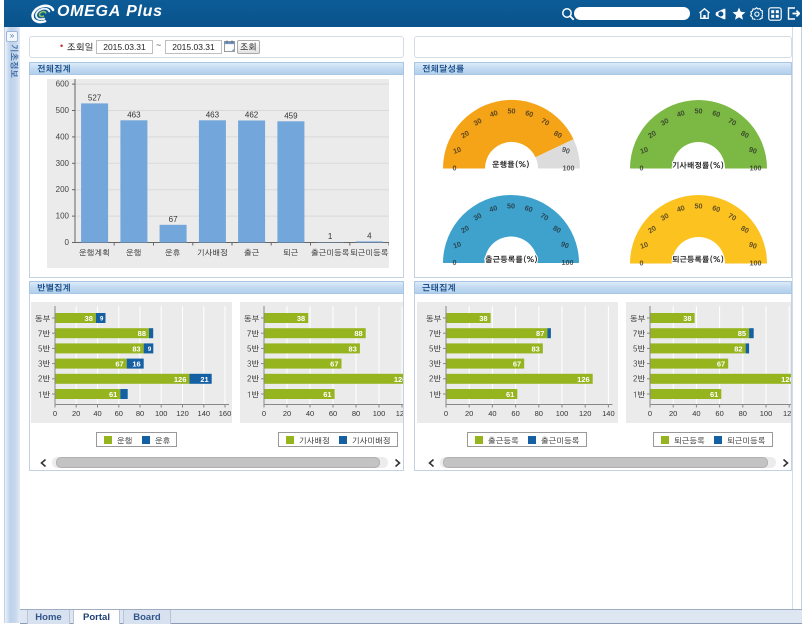  Describe the element at coordinates (225, 413) in the screenshot. I see `svg-text: 160` at that location.